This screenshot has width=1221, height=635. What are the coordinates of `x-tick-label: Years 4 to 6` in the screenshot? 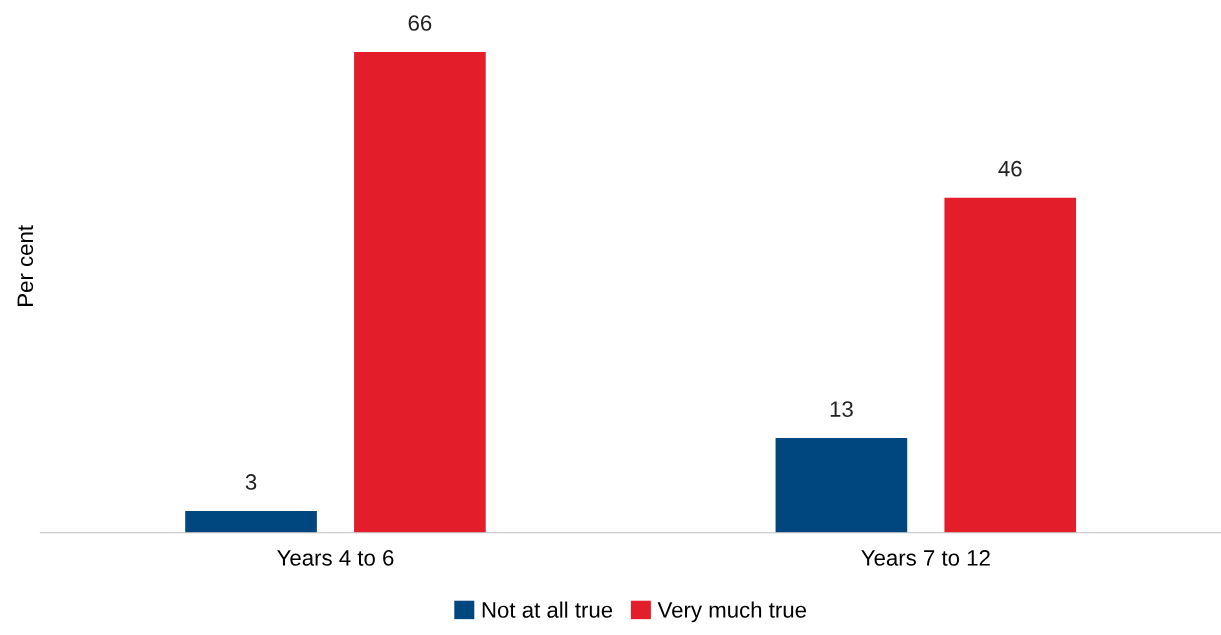 It's located at (335, 558).